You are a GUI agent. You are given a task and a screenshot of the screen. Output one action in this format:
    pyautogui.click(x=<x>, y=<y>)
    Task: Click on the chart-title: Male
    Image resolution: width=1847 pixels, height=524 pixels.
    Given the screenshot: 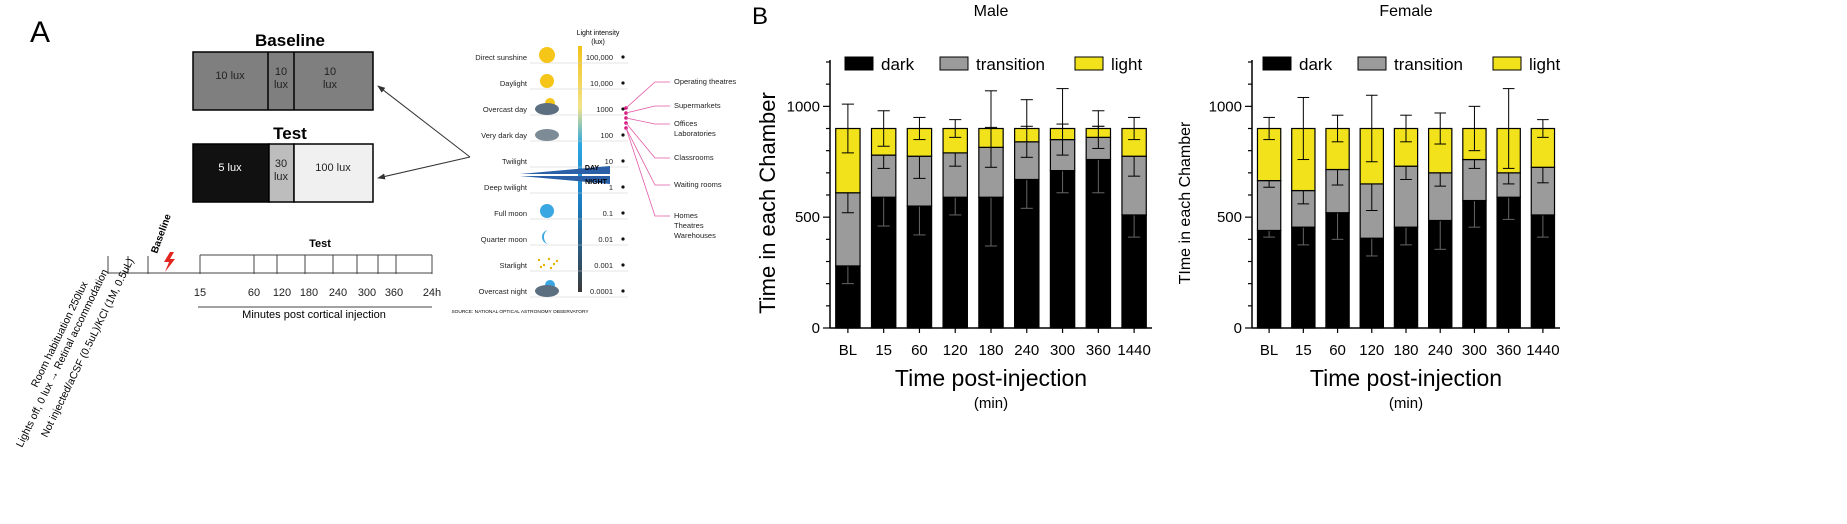 What is the action you would take?
    pyautogui.click(x=991, y=11)
    